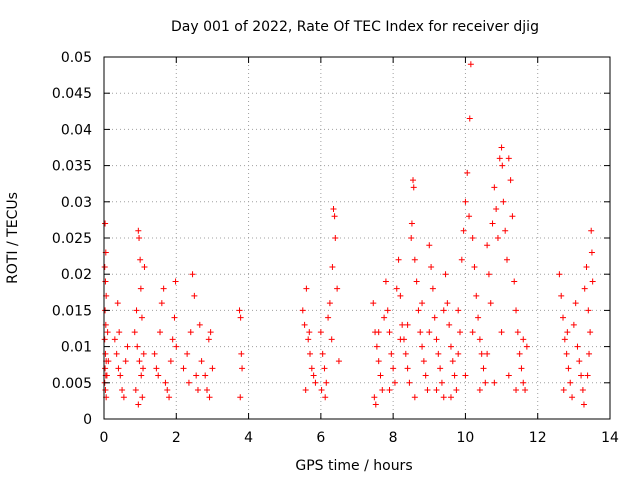 This screenshot has width=640, height=480. Describe the element at coordinates (72, 94) in the screenshot. I see `y-tick-label: 0.045` at that location.